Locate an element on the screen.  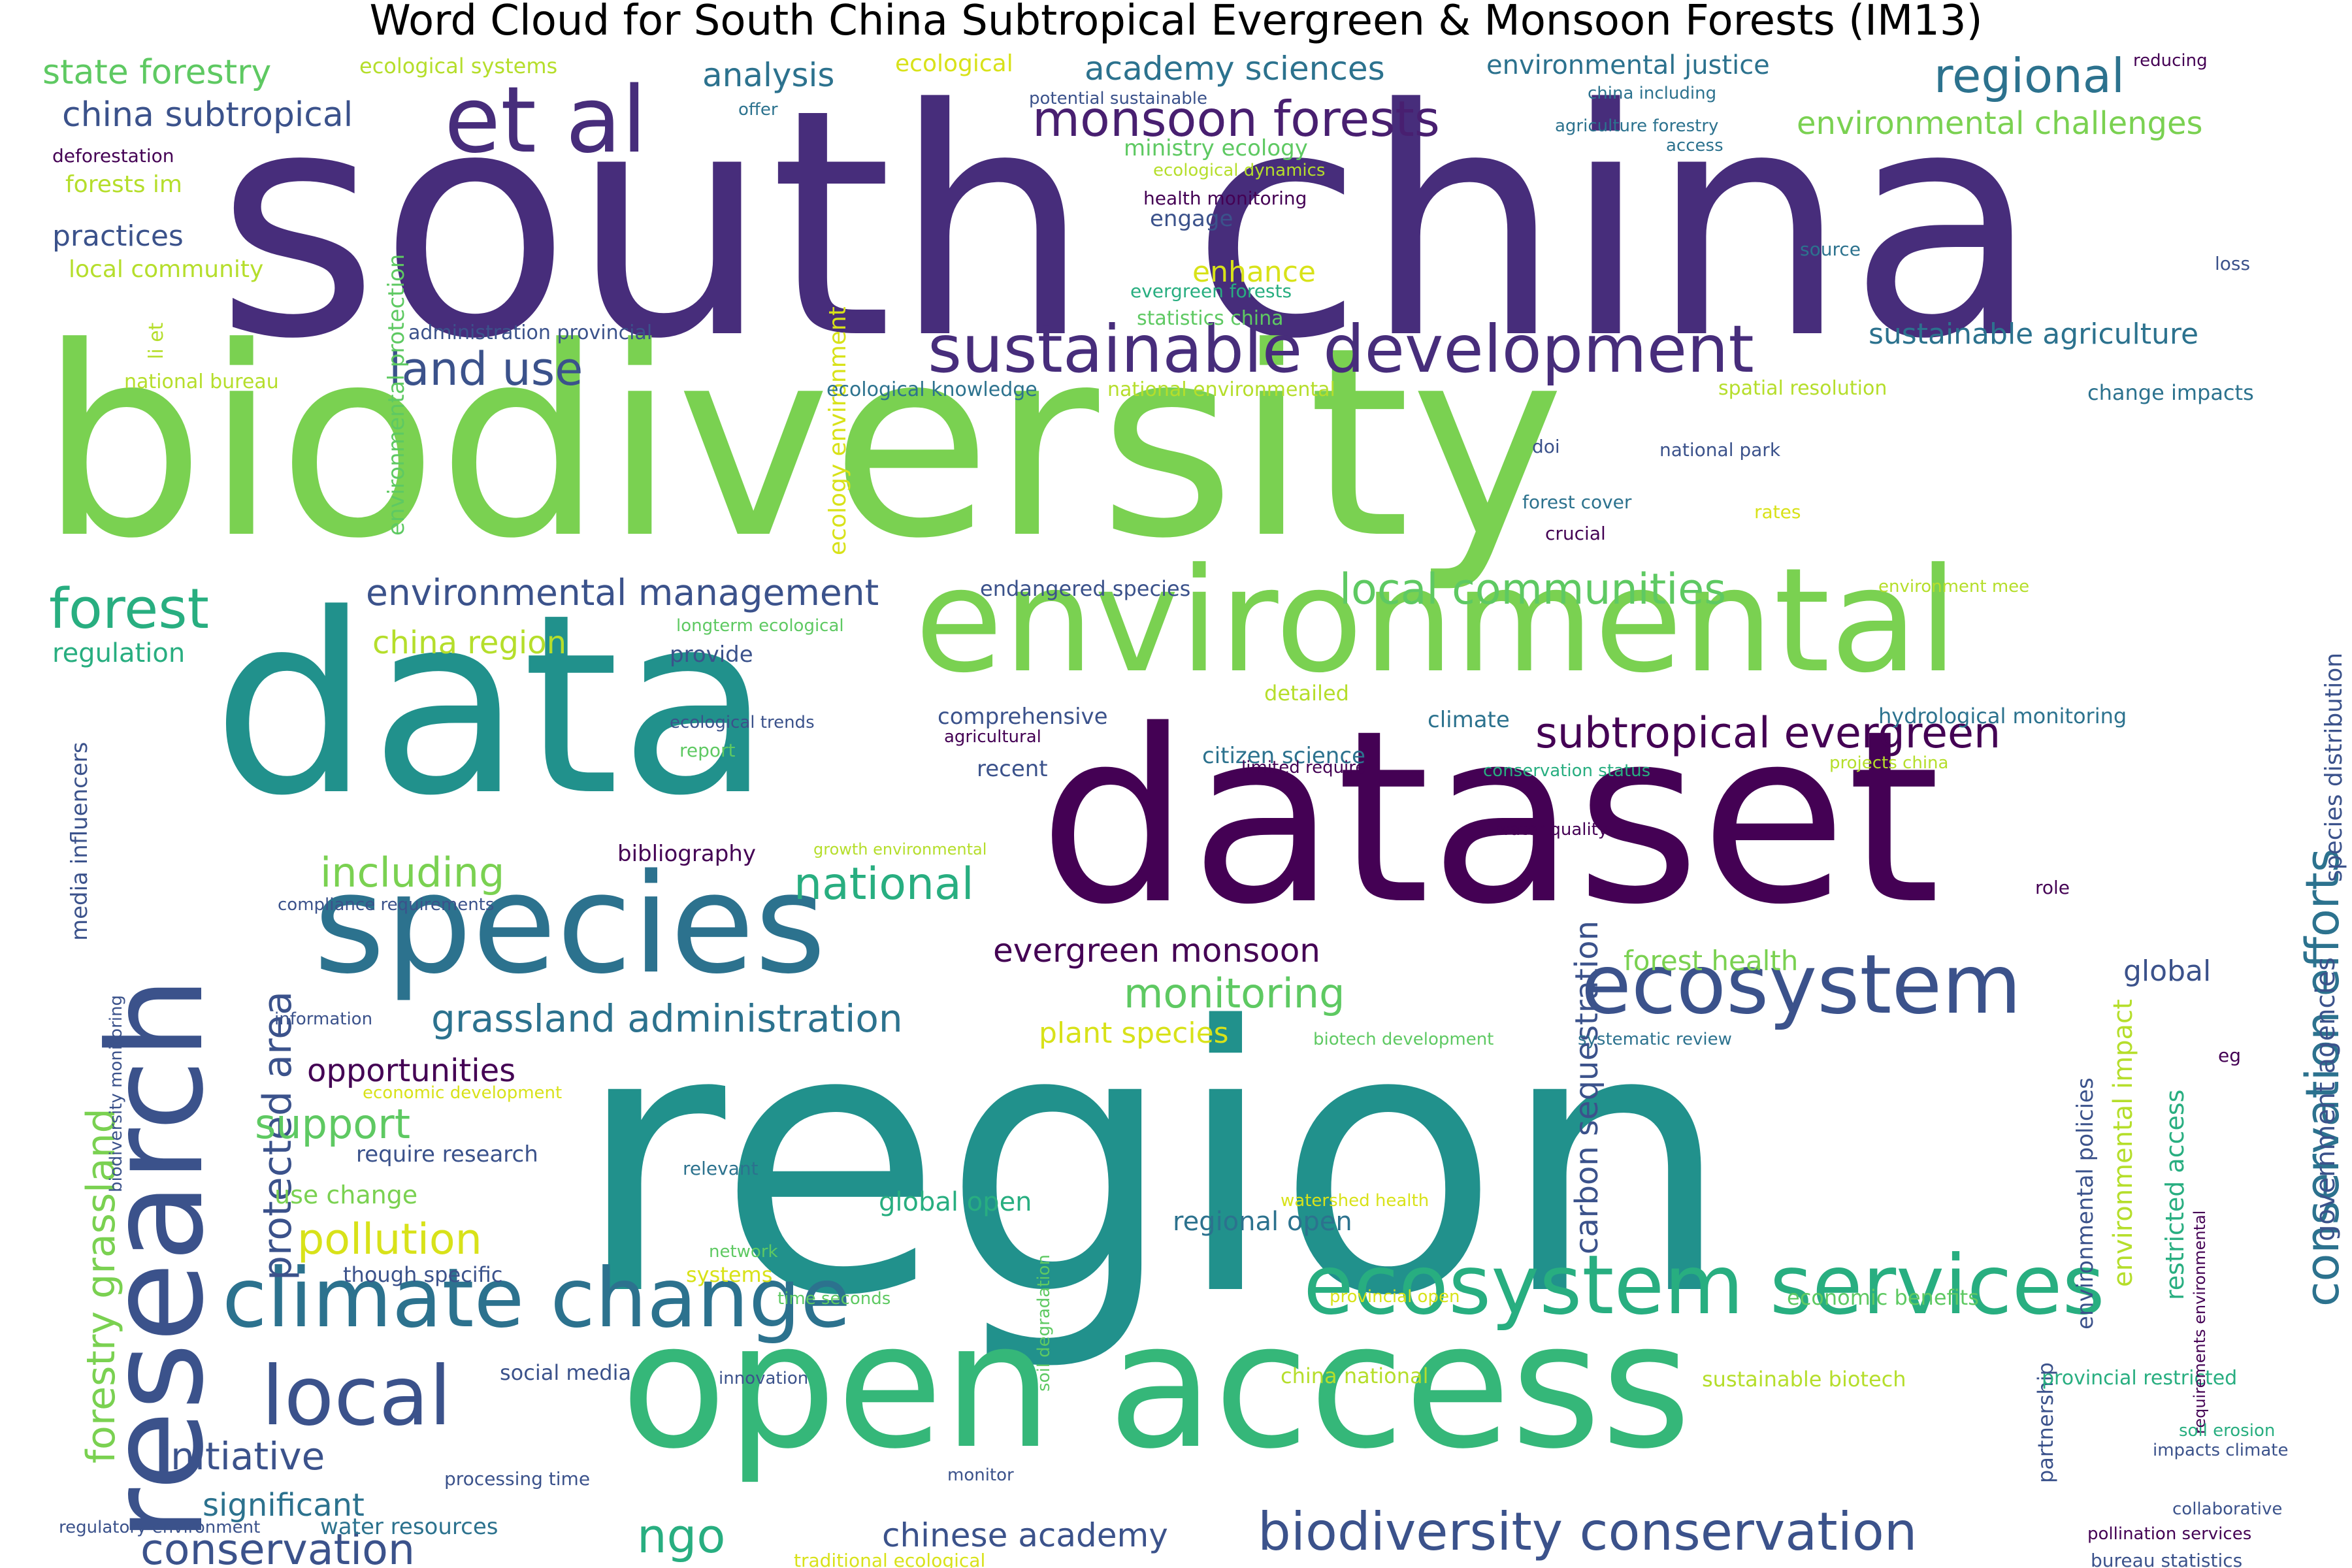
word-processing-time: processing time is located at coordinates (517, 1479).